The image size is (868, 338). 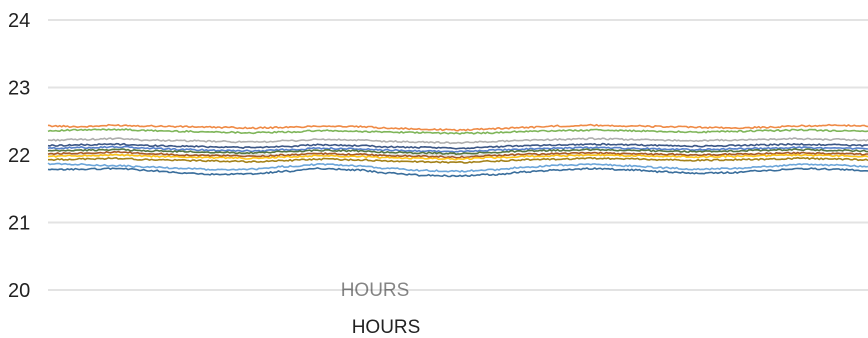 What do you see at coordinates (19, 291) in the screenshot?
I see `y-tick-label: 20` at bounding box center [19, 291].